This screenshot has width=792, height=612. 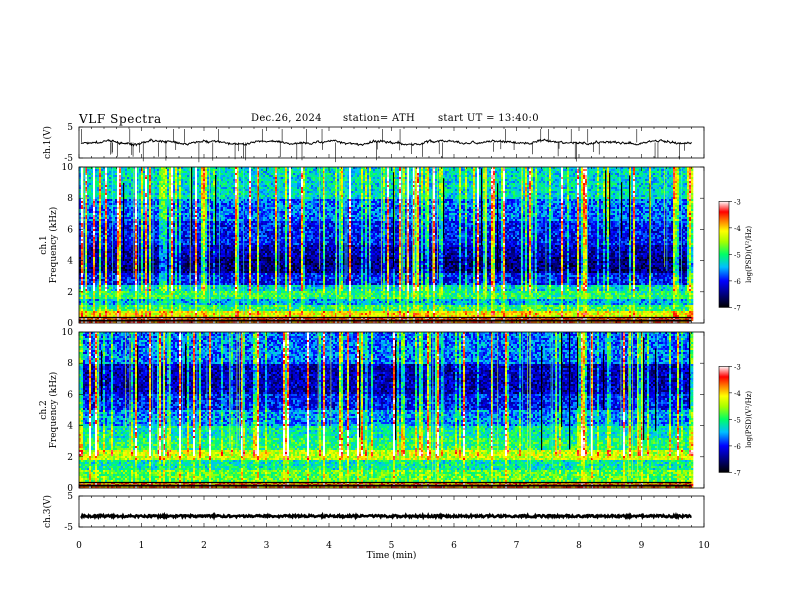 I want to click on xtick-label-4: 4, so click(x=329, y=546).